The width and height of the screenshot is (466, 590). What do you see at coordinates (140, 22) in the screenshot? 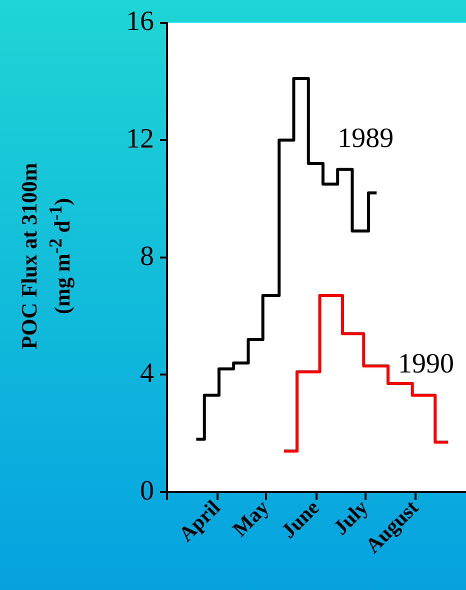
I see `y-tick-label: 16` at bounding box center [140, 22].